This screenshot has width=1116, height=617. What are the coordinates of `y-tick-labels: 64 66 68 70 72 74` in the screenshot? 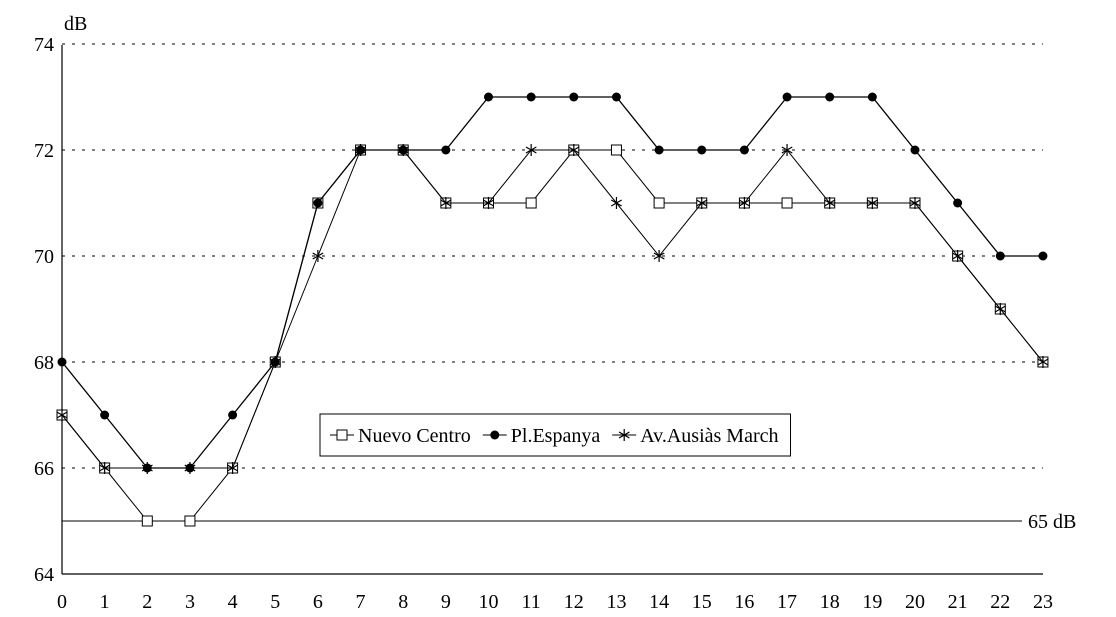 It's located at (44, 310).